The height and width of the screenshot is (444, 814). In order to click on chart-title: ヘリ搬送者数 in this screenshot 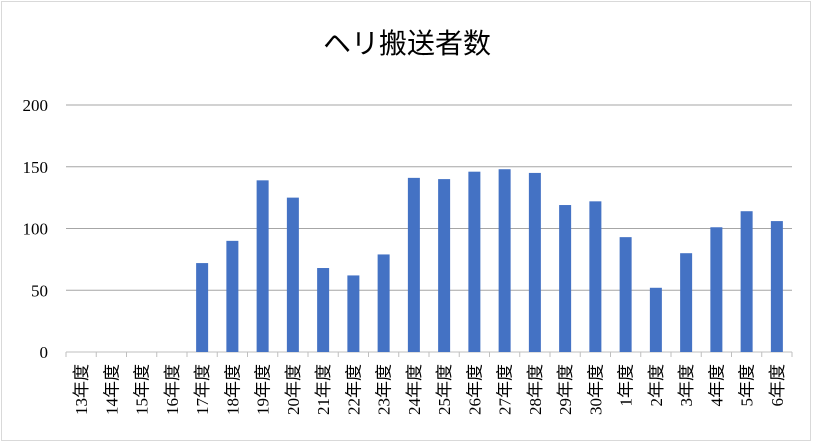, I will do `click(406, 43)`.